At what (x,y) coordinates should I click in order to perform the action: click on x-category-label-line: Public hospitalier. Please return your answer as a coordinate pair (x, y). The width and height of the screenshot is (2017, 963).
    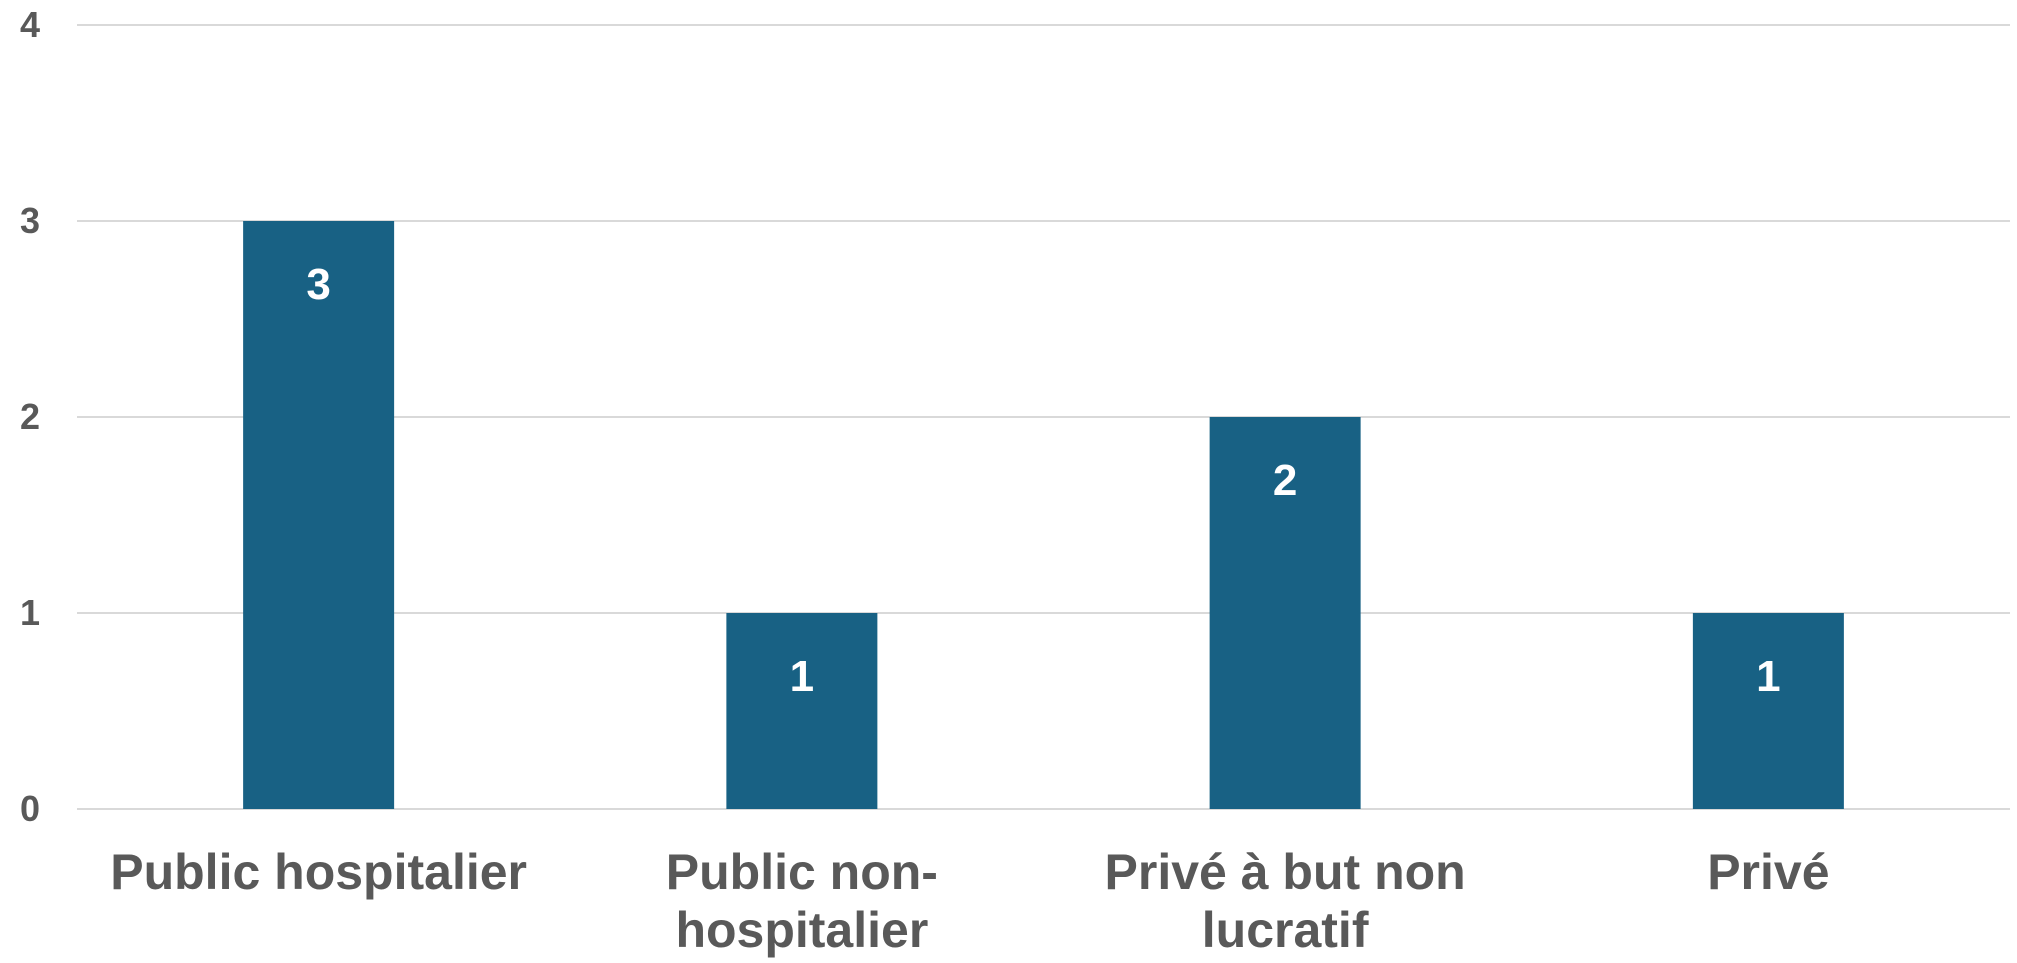
    Looking at the image, I should click on (318, 872).